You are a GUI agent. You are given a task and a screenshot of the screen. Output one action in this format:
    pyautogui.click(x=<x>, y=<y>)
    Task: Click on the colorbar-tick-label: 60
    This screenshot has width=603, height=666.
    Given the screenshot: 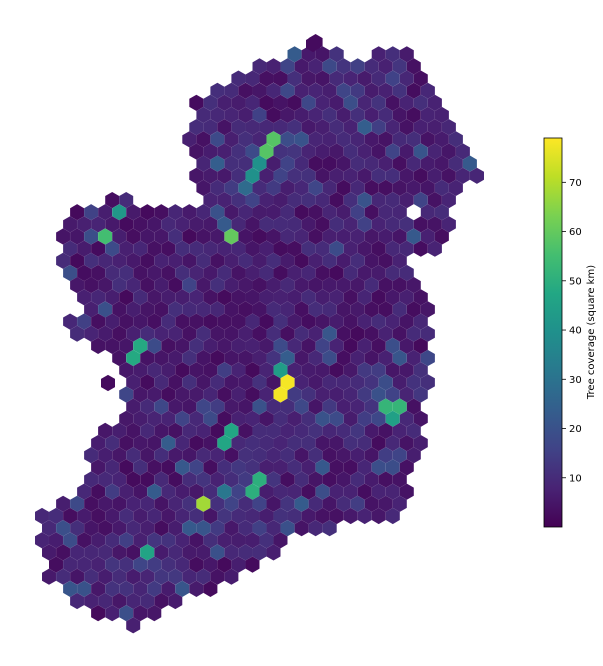 What is the action you would take?
    pyautogui.click(x=575, y=232)
    